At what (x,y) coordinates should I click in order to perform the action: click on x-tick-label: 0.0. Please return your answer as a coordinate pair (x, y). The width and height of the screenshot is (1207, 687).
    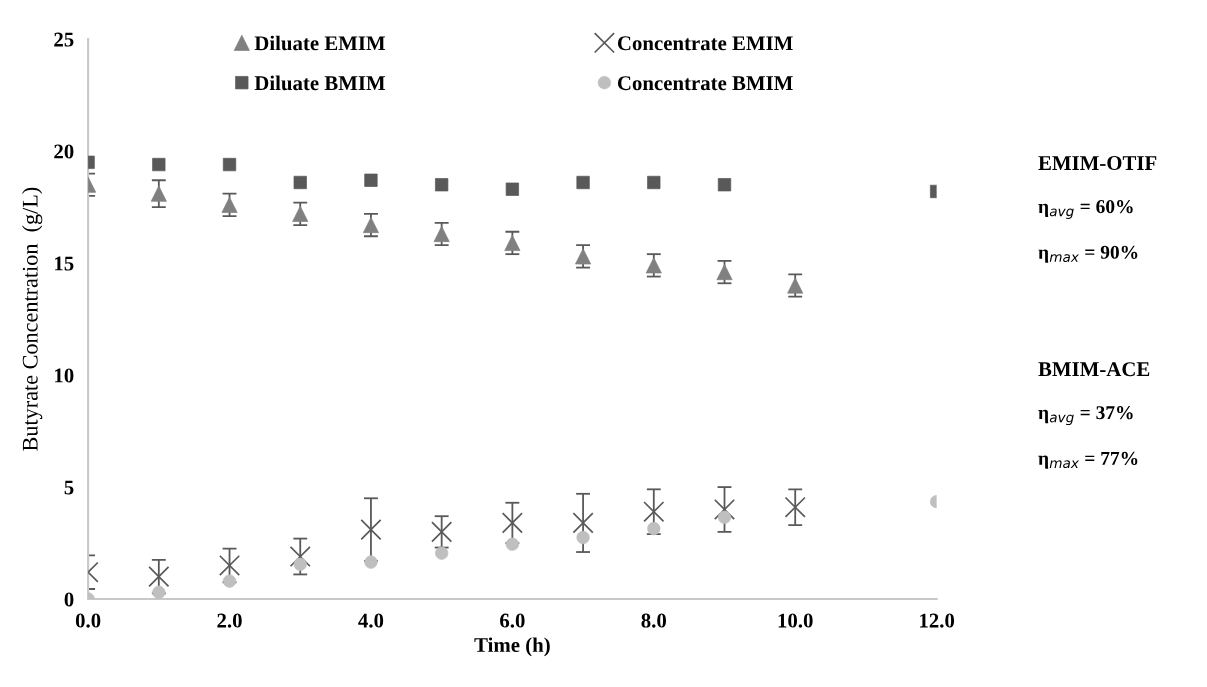
    Looking at the image, I should click on (88, 620).